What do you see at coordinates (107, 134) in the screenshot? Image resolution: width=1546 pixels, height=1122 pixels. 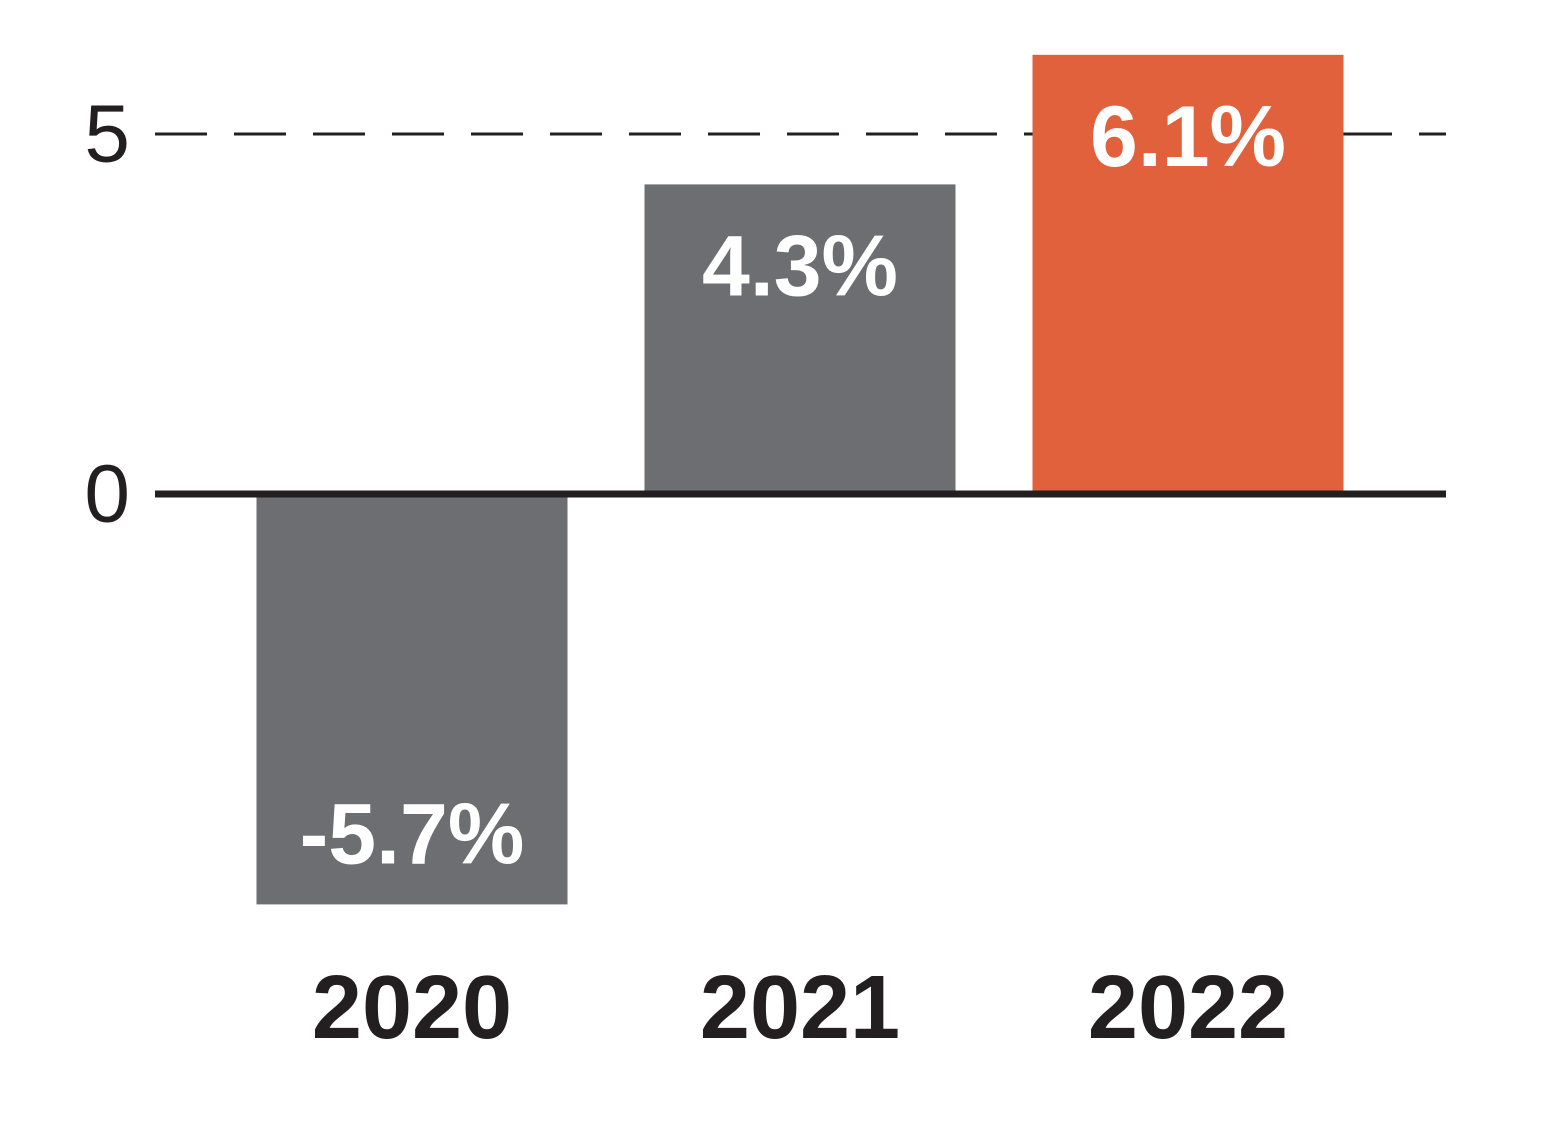 I see `y-tick-label-5: 5` at bounding box center [107, 134].